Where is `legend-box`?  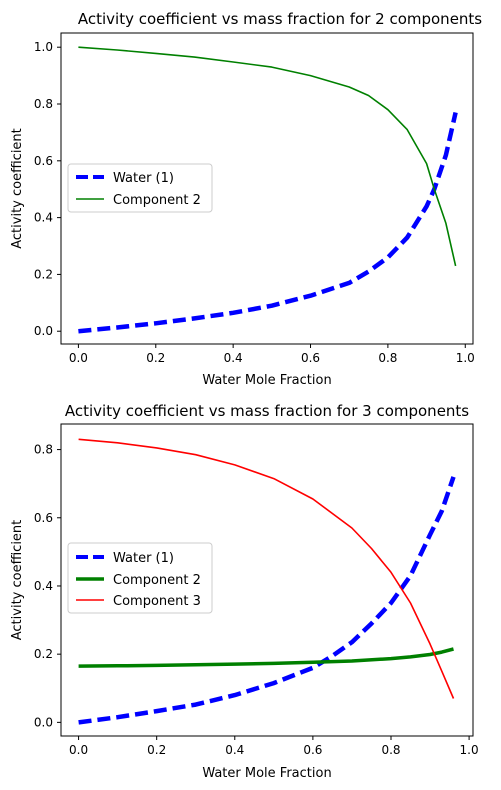
legend-box is located at coordinates (140, 578).